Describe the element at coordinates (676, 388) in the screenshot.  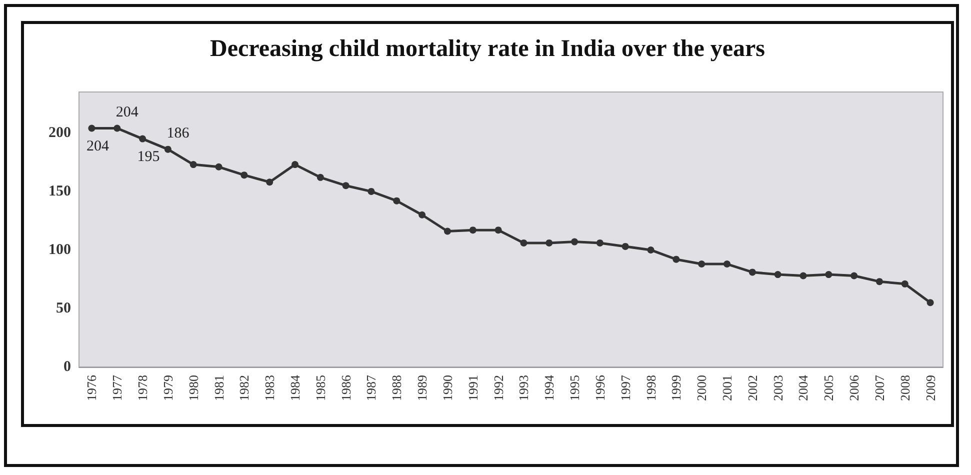
I see `x-tick-label: 1999` at that location.